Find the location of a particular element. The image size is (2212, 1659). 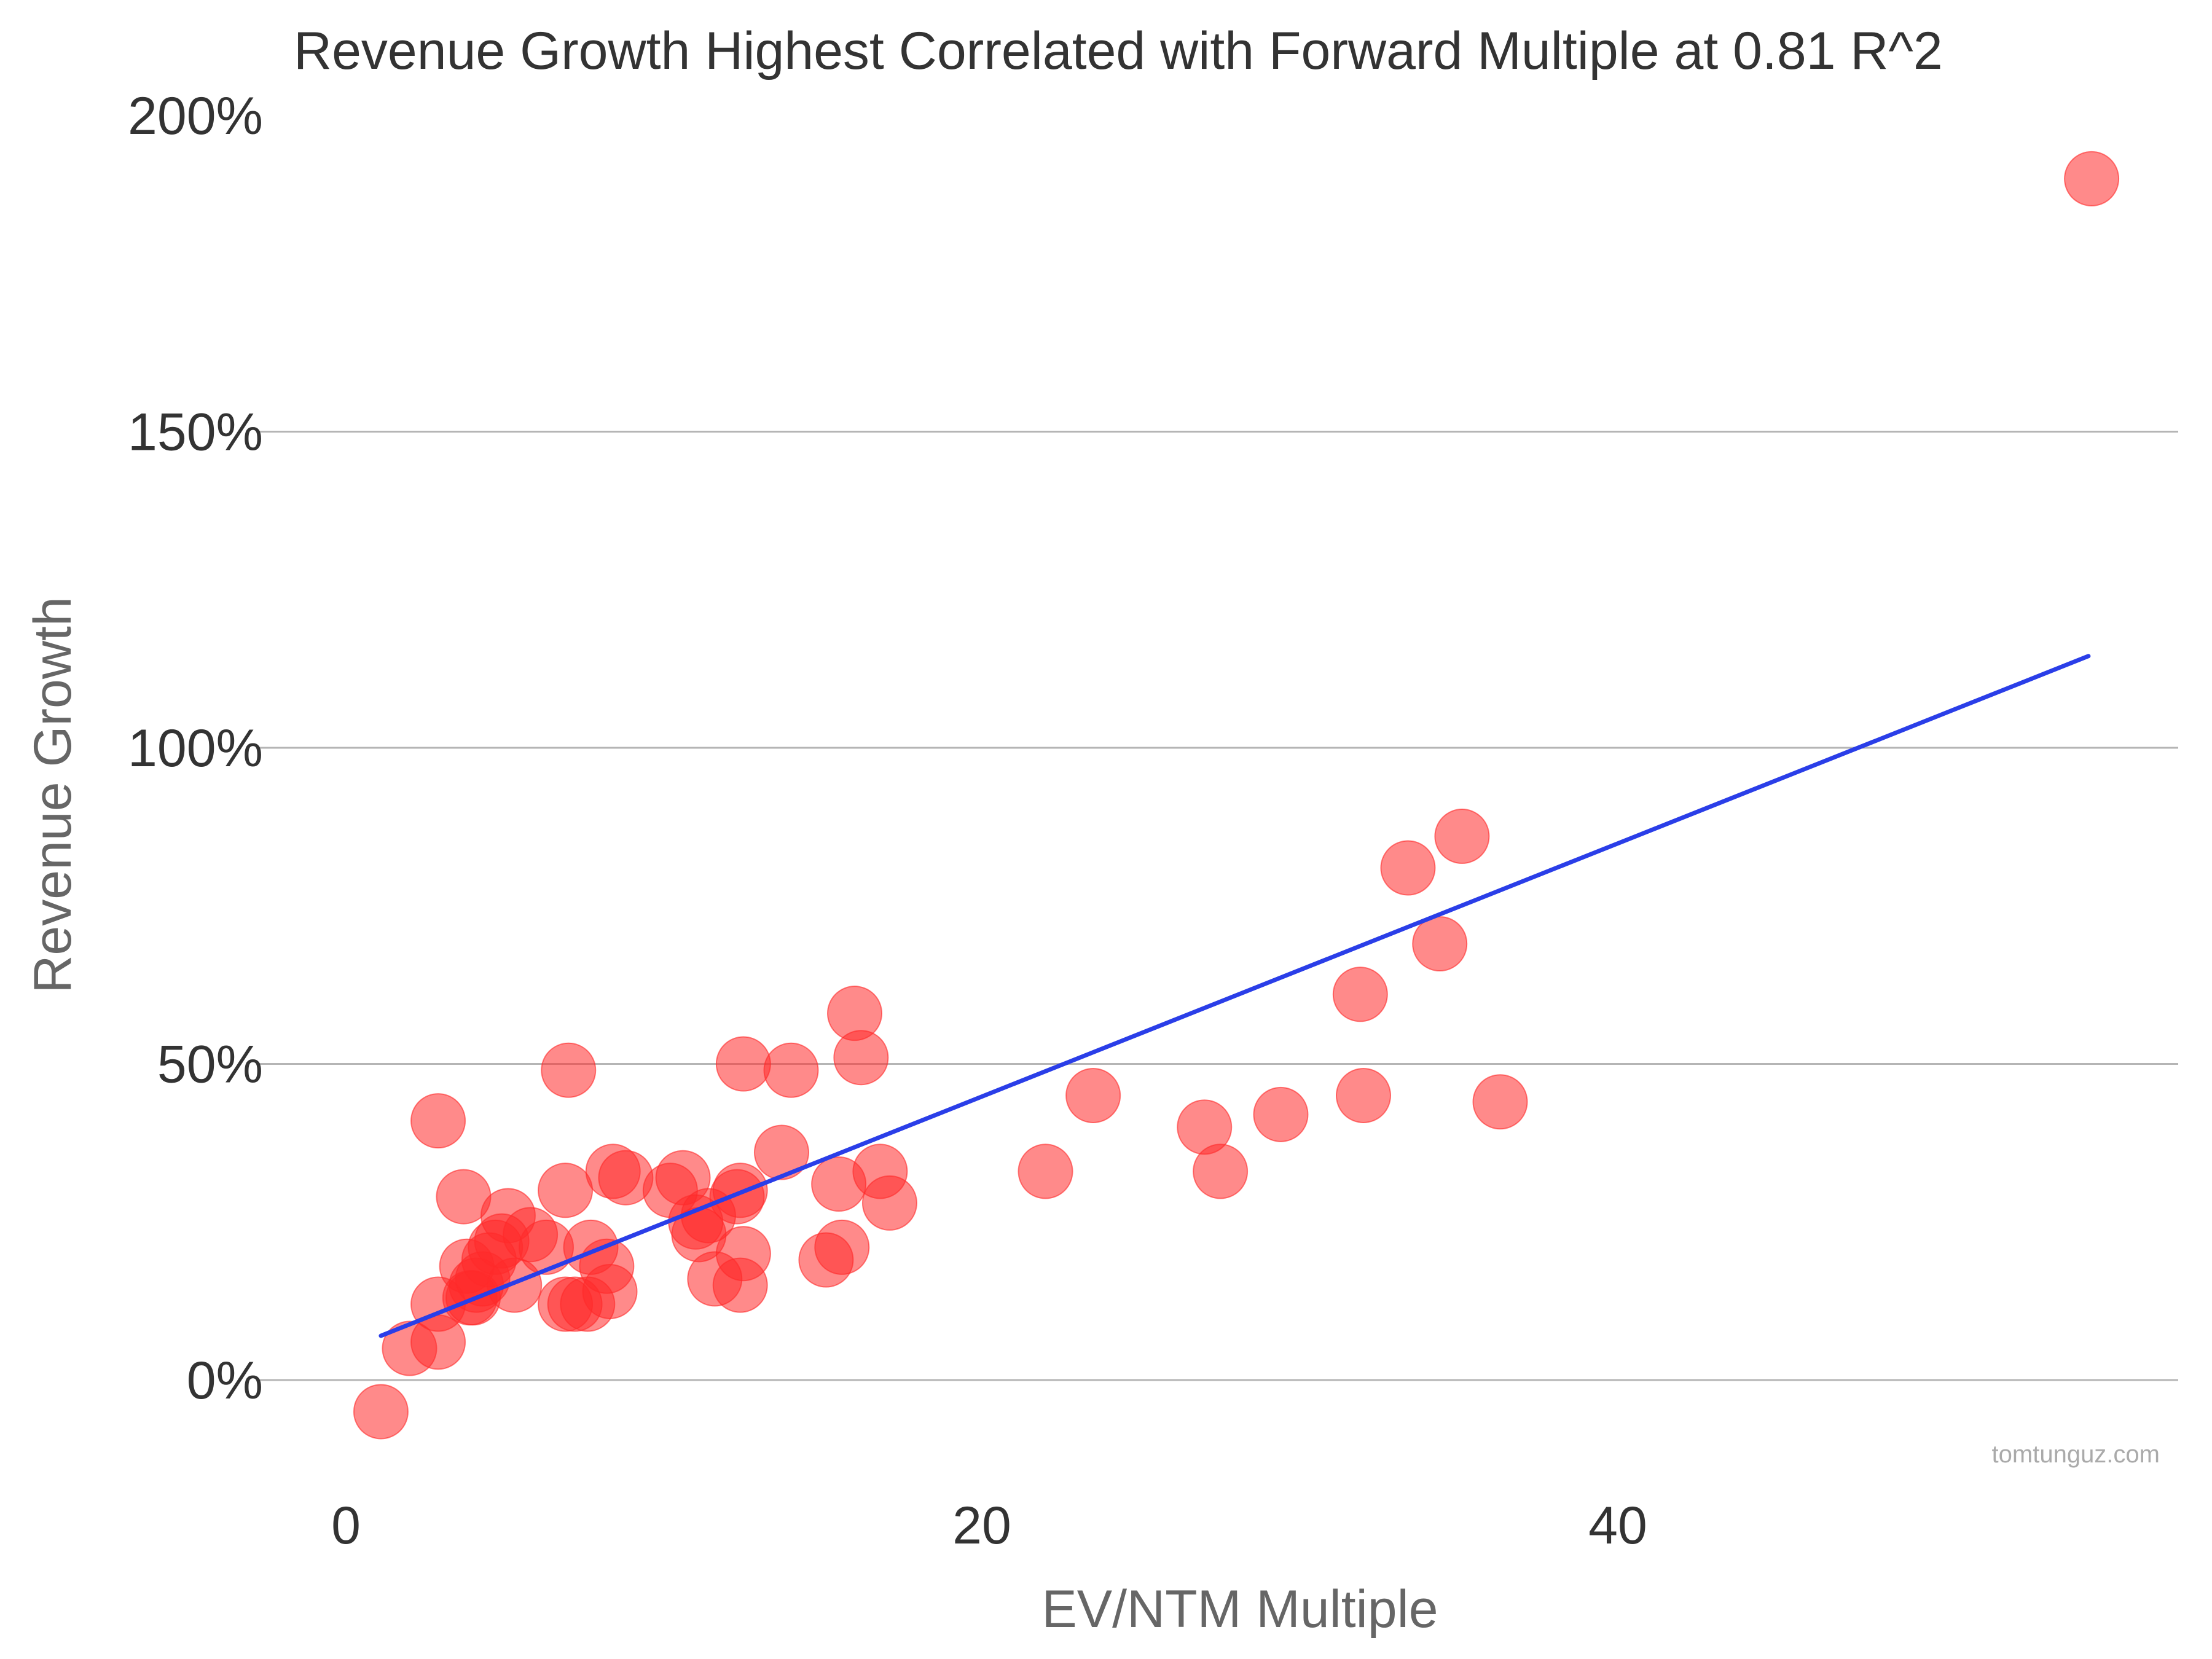

y-tick-label: 150% is located at coordinates (195, 432).